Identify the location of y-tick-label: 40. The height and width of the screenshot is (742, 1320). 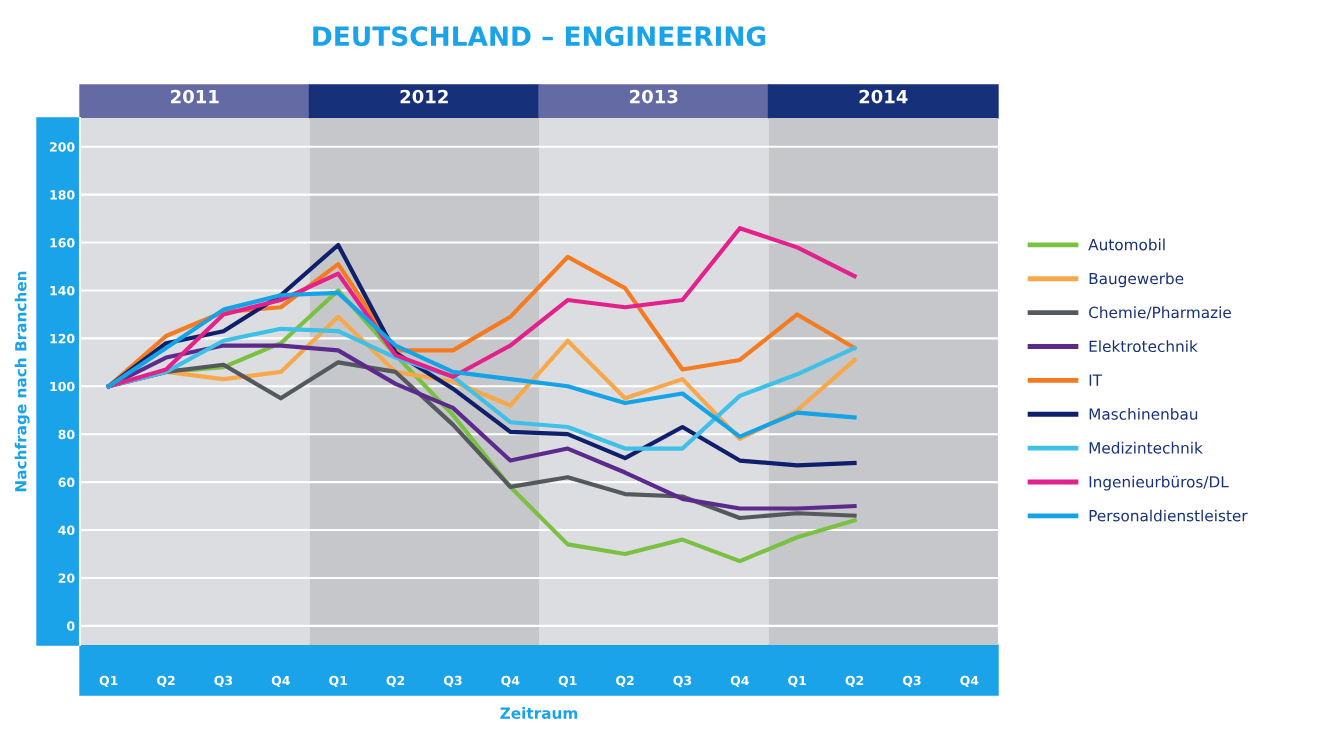
(66, 530).